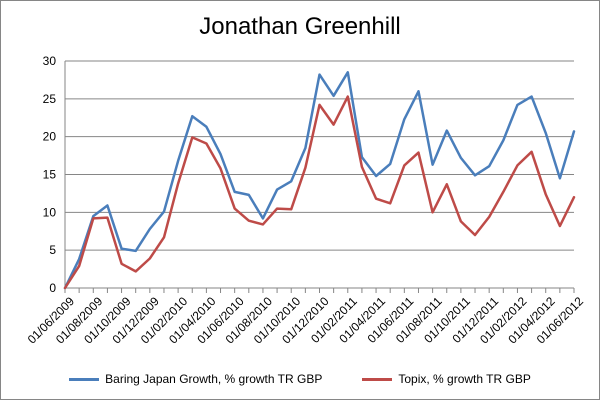 The image size is (600, 400). Describe the element at coordinates (84, 379) in the screenshot. I see `legend-swatch-baring` at that location.